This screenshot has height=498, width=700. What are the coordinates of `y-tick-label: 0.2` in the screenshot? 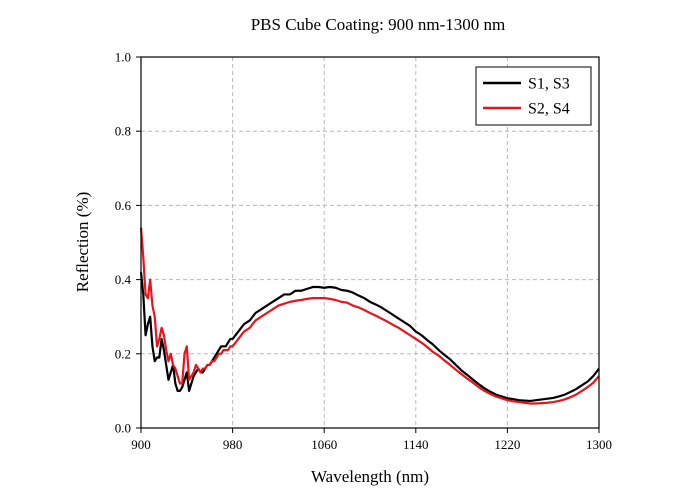 It's located at (123, 353).